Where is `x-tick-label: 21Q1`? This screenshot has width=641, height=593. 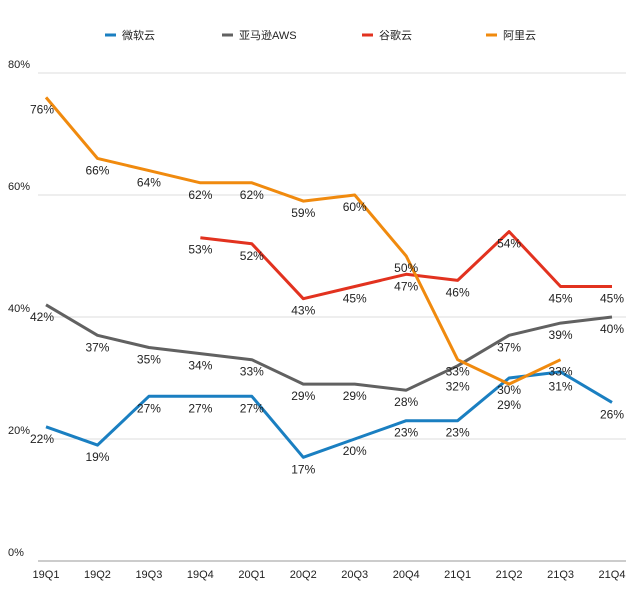
x-tick-label: 21Q1 is located at coordinates (457, 575).